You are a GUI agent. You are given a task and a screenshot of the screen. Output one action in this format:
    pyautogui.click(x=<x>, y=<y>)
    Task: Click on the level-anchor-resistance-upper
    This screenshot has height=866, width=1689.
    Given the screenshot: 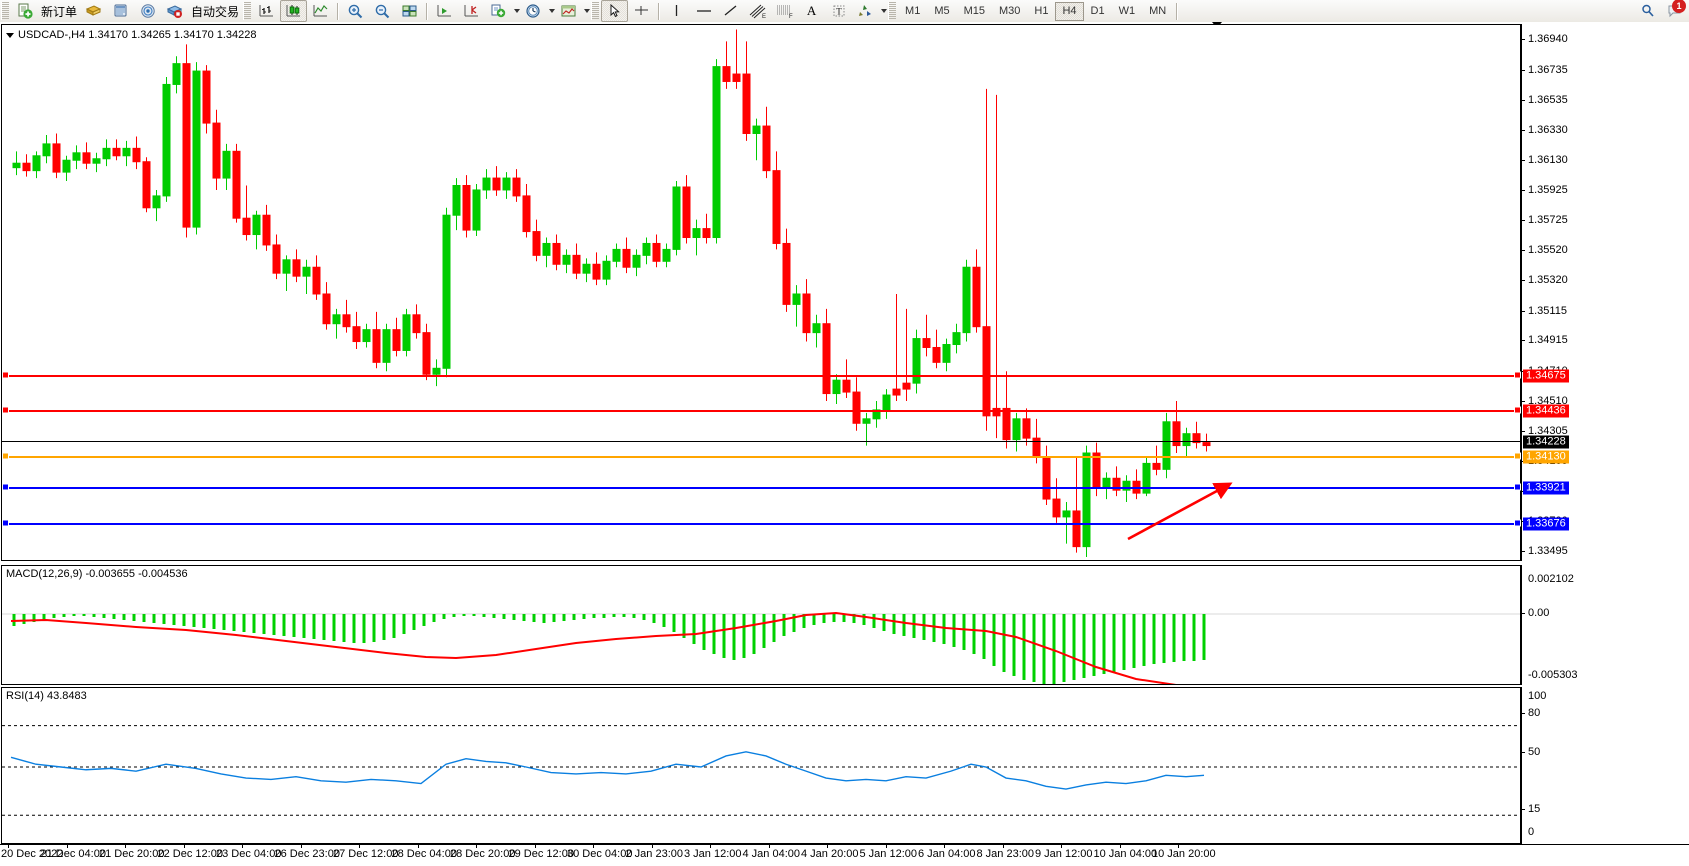 What is the action you would take?
    pyautogui.click(x=5, y=375)
    